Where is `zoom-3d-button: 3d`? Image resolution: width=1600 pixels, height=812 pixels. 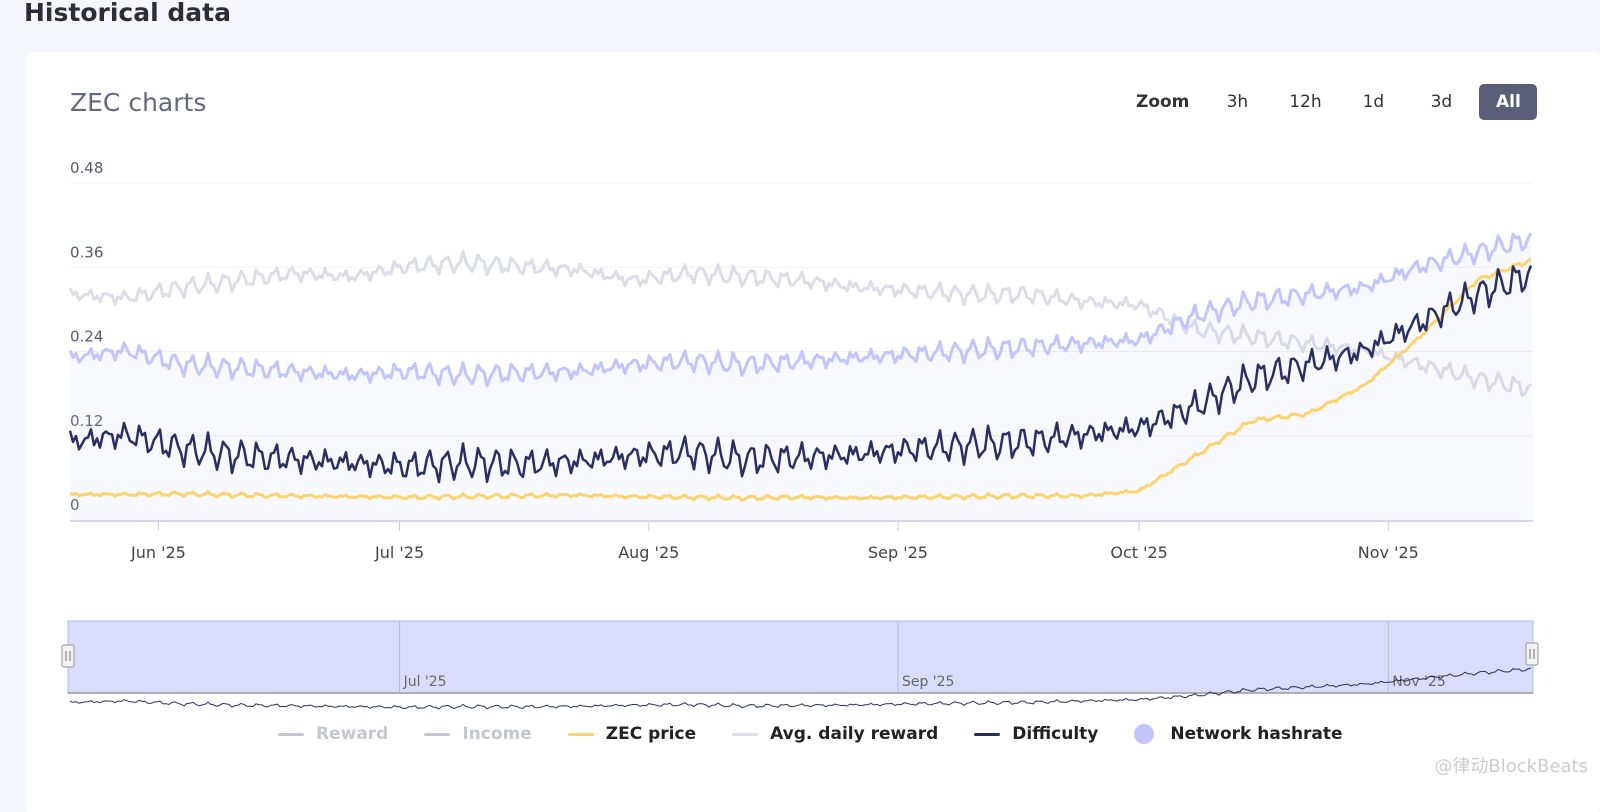 zoom-3d-button: 3d is located at coordinates (1441, 102).